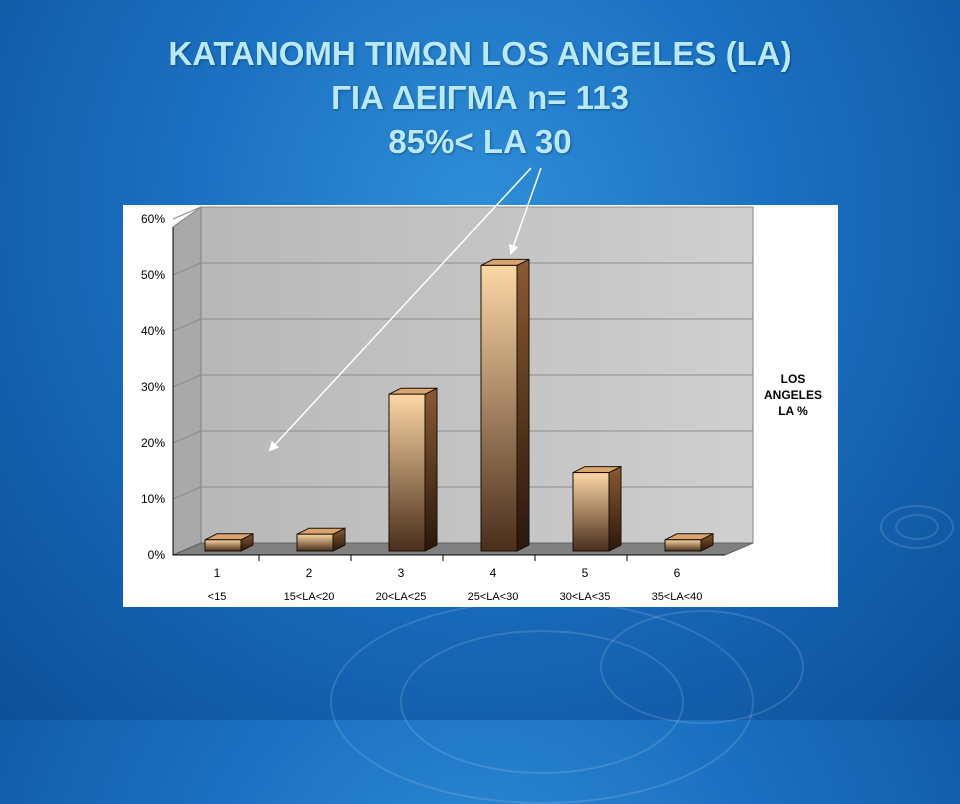 This screenshot has width=960, height=804. Describe the element at coordinates (480, 53) in the screenshot. I see `title-line-1: ΚΑΤΑΝΟΜΗ ΤΙΜΩΝ LOS ANGELES (LA)` at that location.